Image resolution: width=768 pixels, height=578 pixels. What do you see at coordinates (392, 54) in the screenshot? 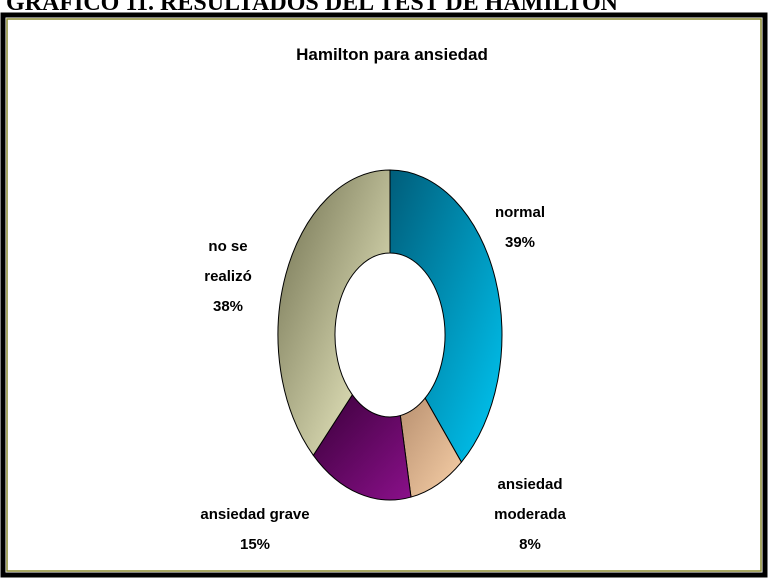
I see `chart-title: Hamilton para ansiedad` at bounding box center [392, 54].